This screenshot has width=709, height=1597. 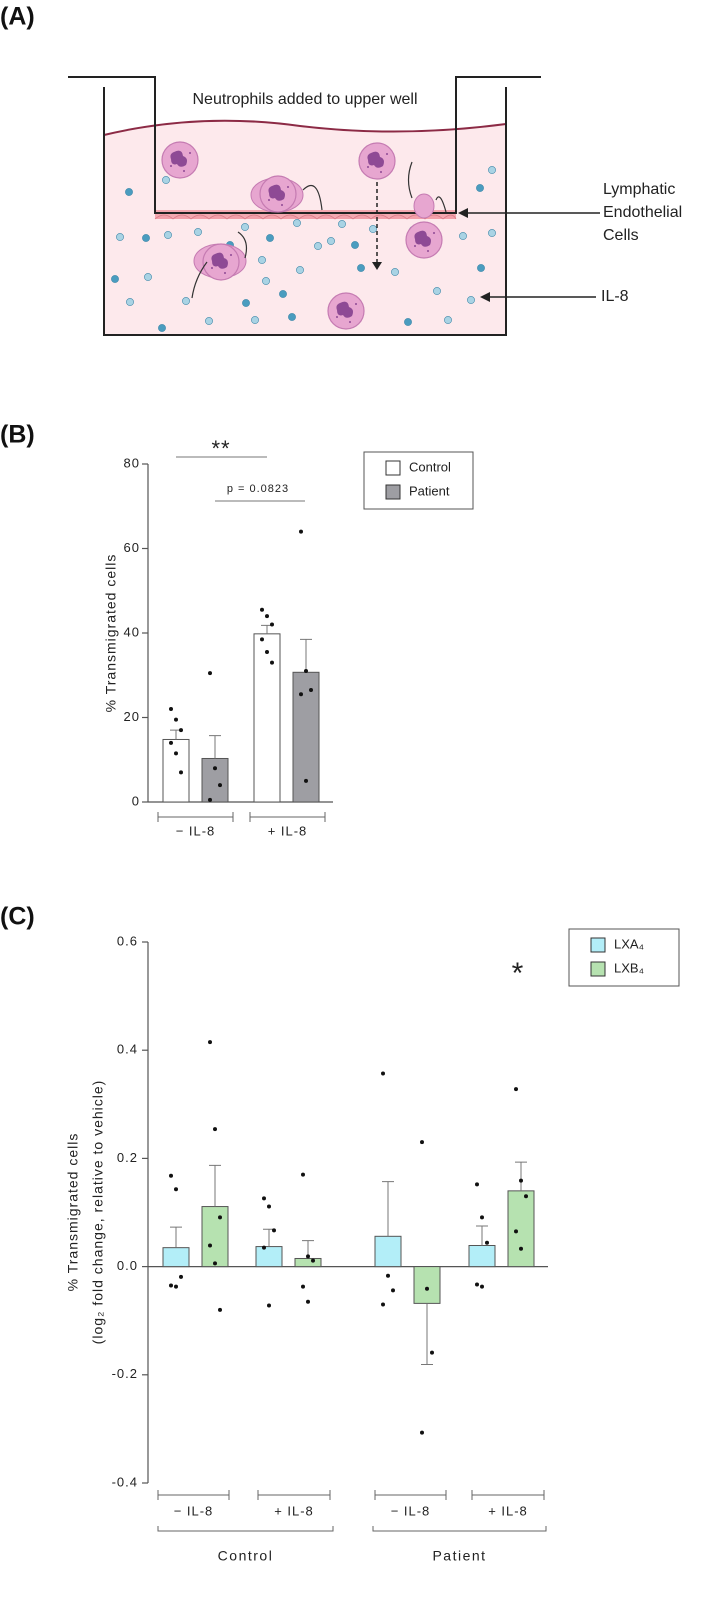 What do you see at coordinates (508, 1510) in the screenshot?
I see `x-tick-label: + IL-8` at bounding box center [508, 1510].